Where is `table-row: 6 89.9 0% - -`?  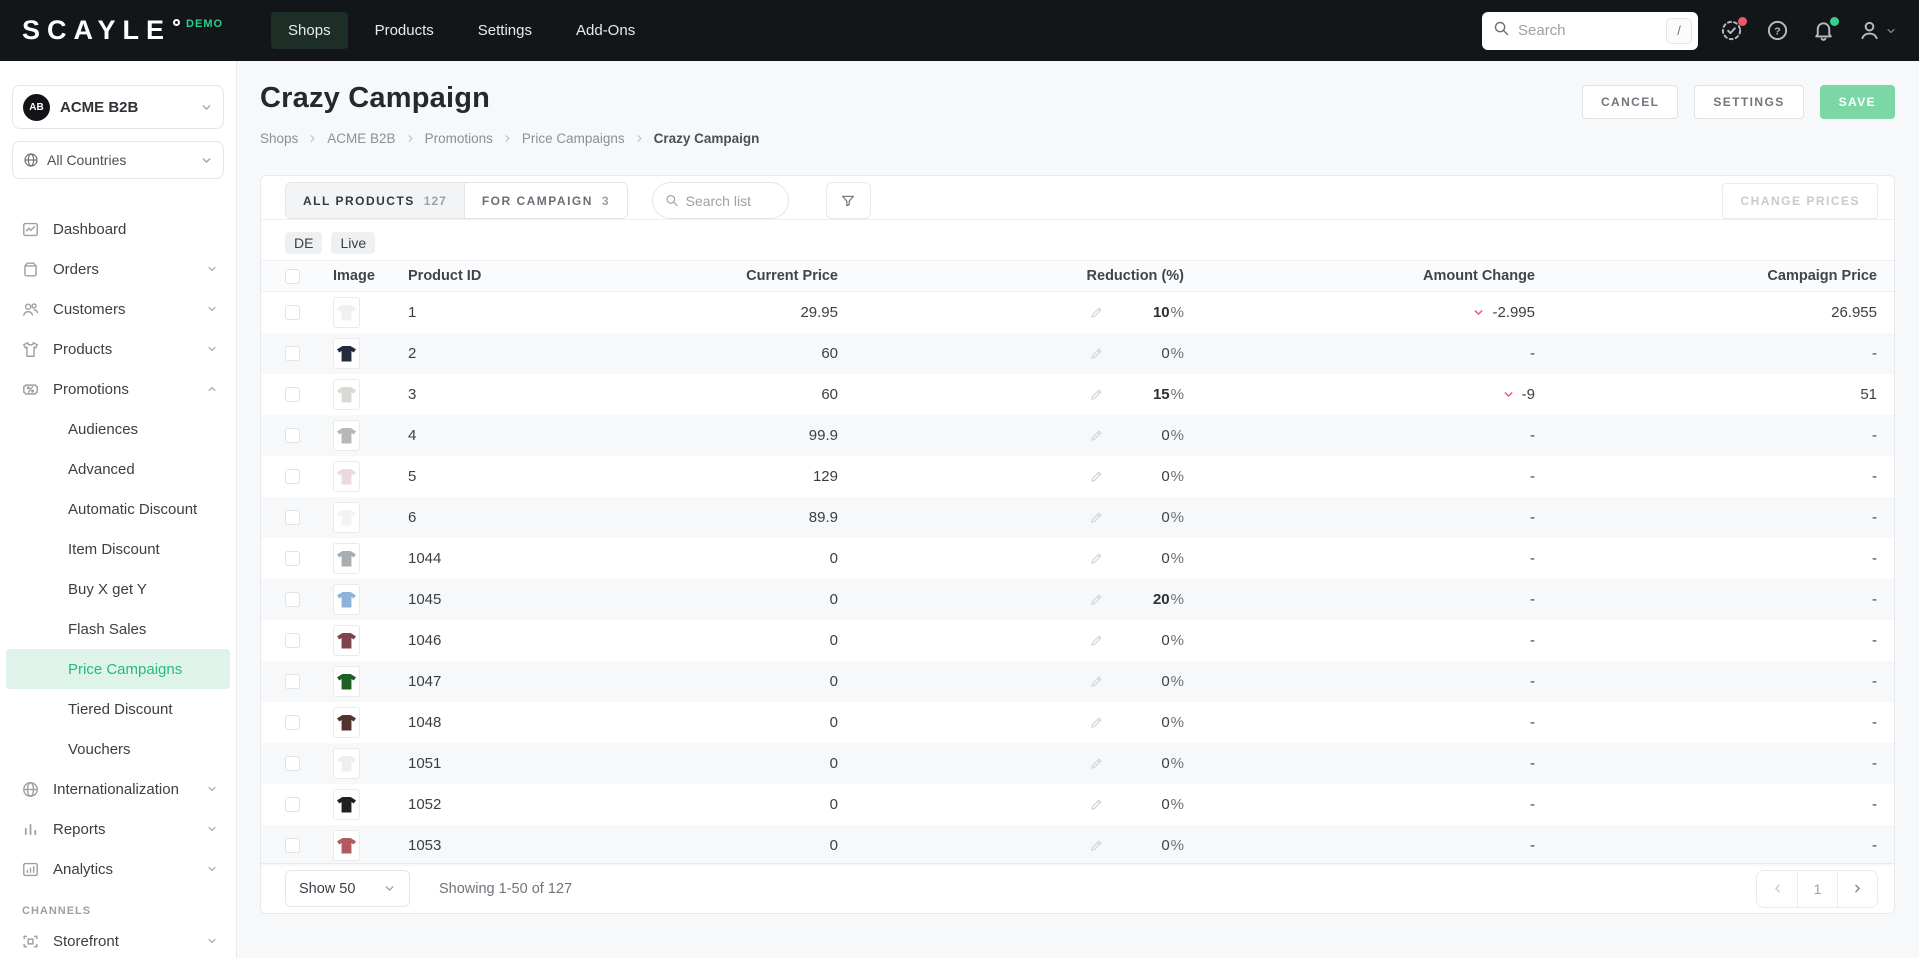
table-row: 6 89.9 0% - - is located at coordinates (1077, 517).